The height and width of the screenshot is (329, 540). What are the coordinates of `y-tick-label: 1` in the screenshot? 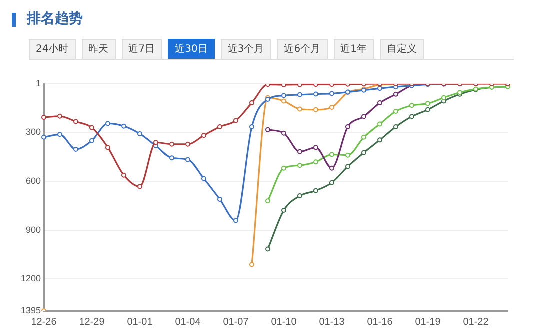 It's located at (38, 83).